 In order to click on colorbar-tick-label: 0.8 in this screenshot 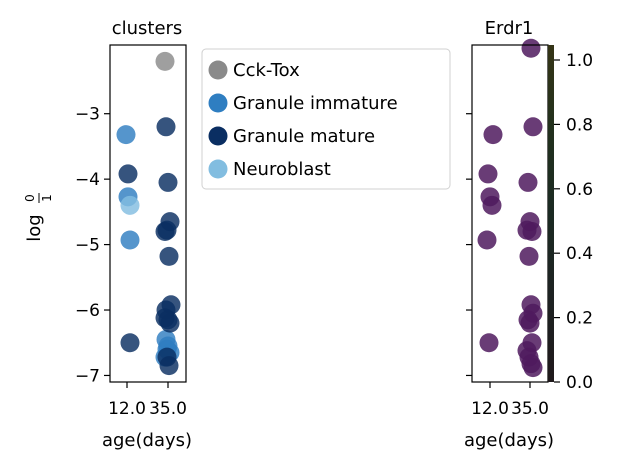, I will do `click(579, 125)`.